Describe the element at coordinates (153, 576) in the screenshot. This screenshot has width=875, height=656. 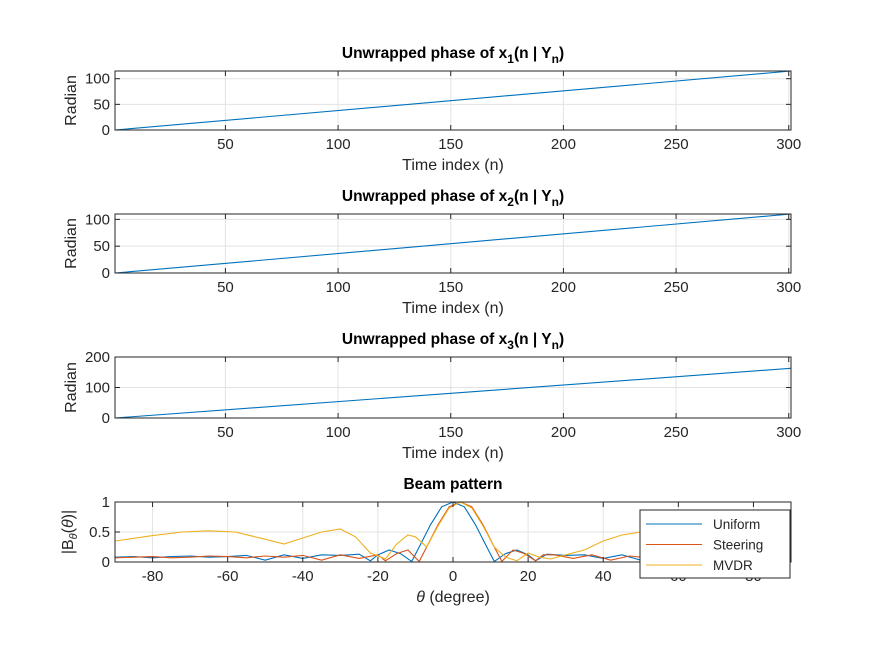
I see `x-tick-label: -80` at that location.